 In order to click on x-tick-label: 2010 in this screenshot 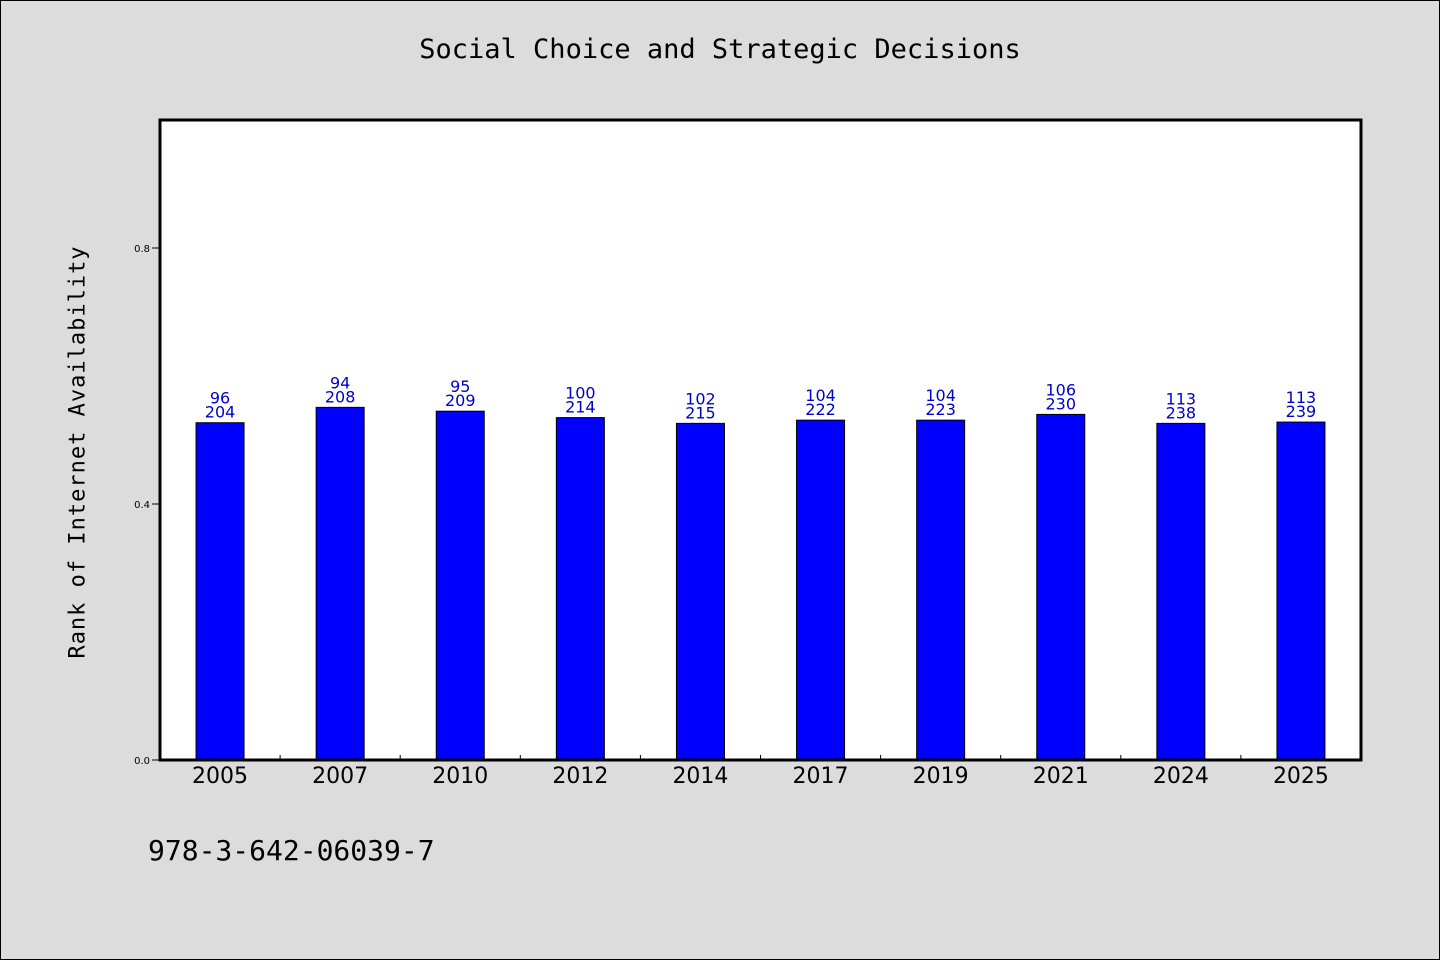, I will do `click(460, 776)`.